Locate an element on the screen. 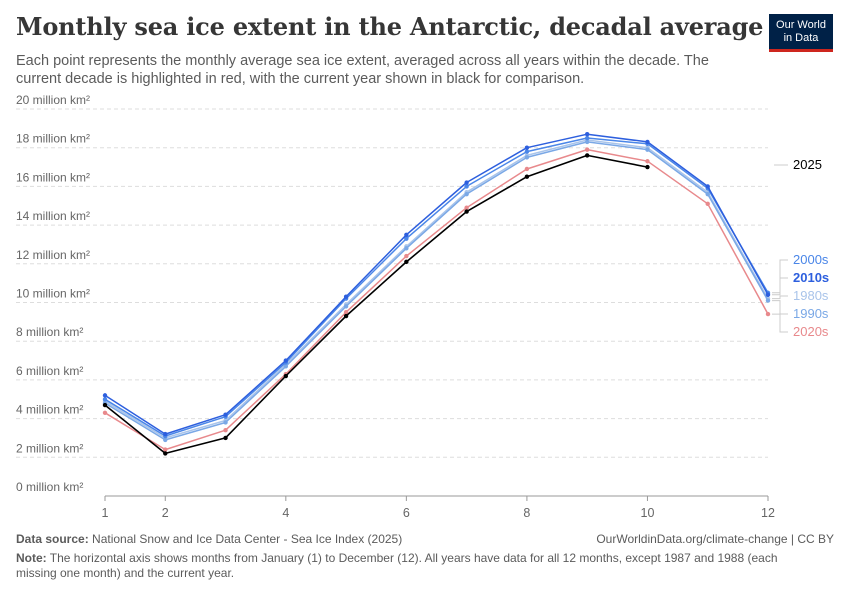  x-tick-label-8: 8 is located at coordinates (526, 513).